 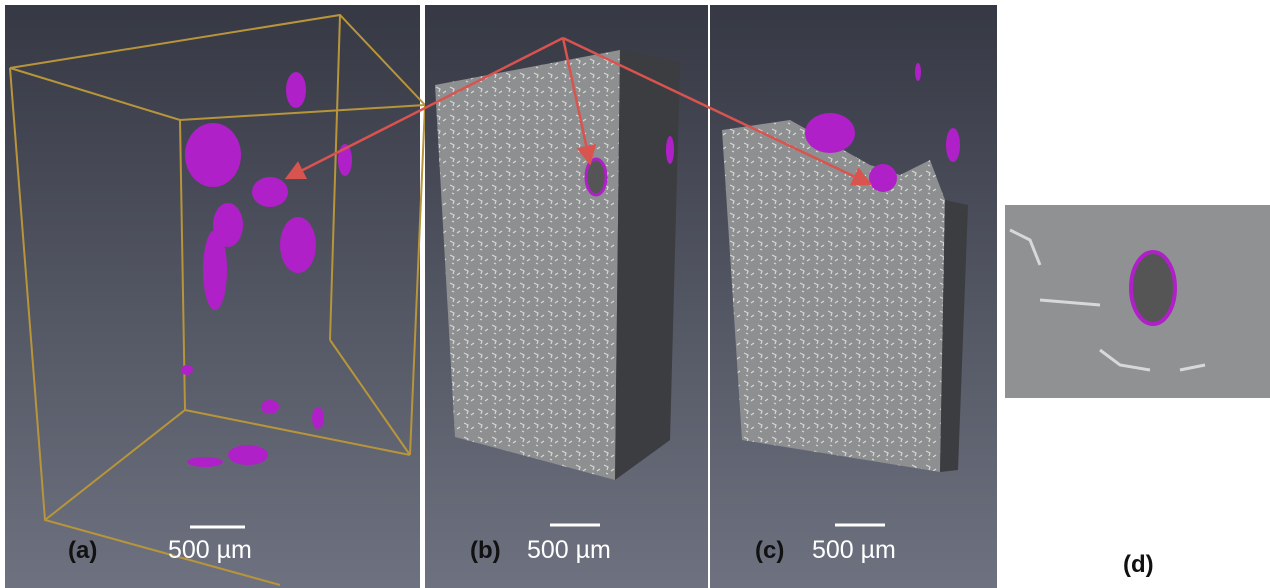 I want to click on pores, so click(x=266, y=269).